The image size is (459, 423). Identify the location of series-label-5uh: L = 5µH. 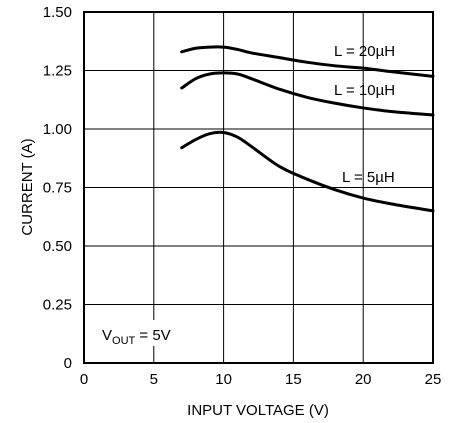
(368, 177).